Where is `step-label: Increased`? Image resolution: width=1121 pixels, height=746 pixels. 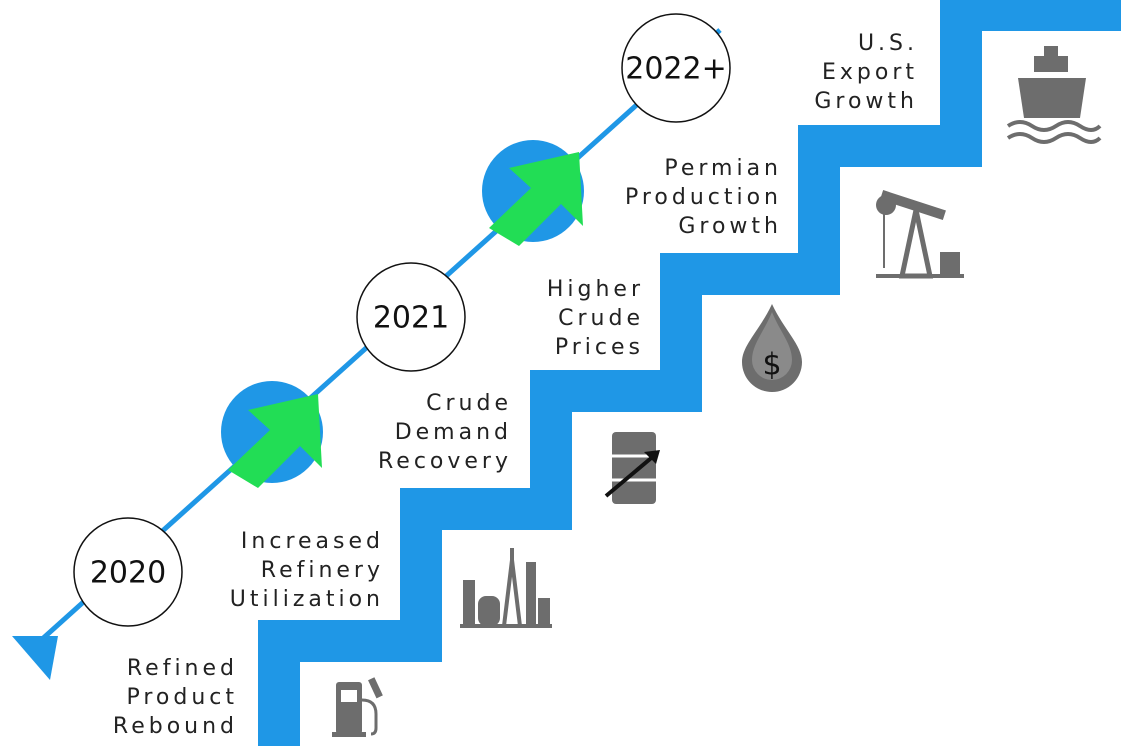 step-label: Increased is located at coordinates (312, 541).